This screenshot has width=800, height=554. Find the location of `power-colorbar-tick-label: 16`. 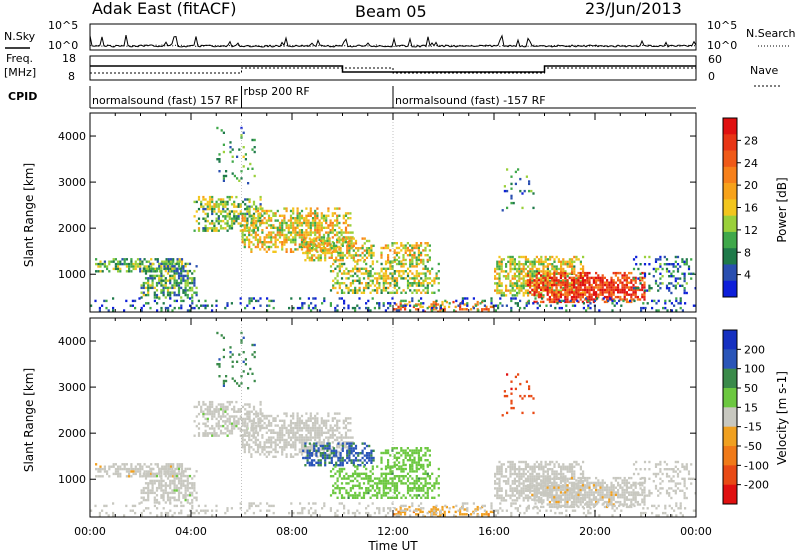

power-colorbar-tick-label: 16 is located at coordinates (751, 208).